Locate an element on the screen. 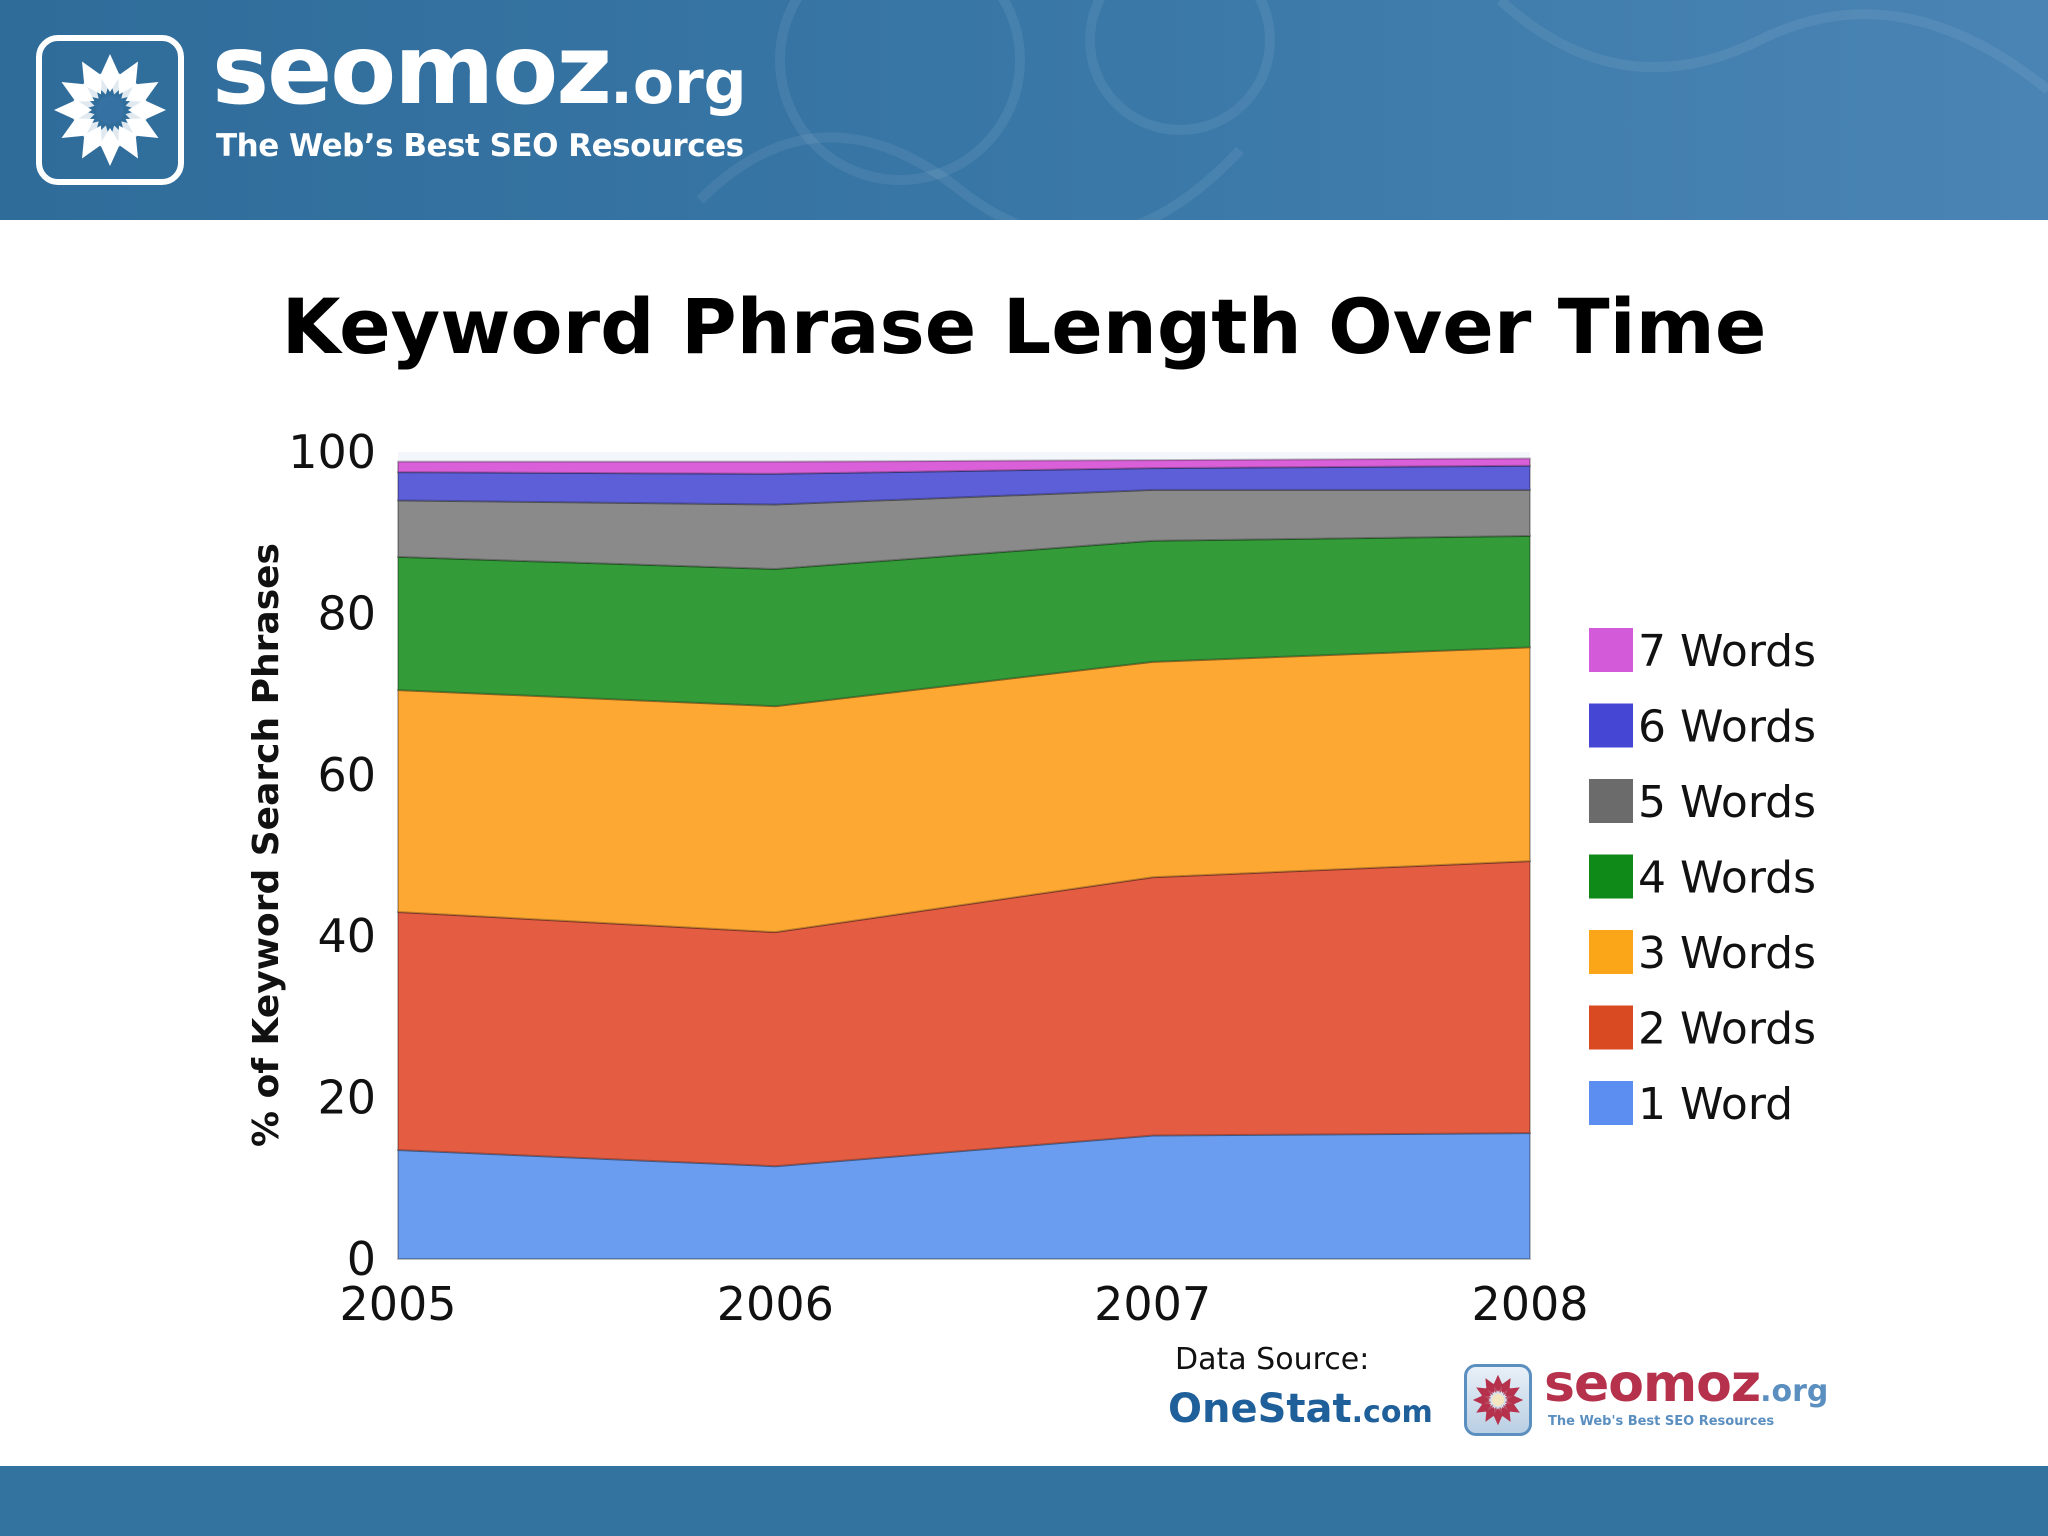 The image size is (2048, 1536). x-tick-label: 2005 is located at coordinates (397, 1304).